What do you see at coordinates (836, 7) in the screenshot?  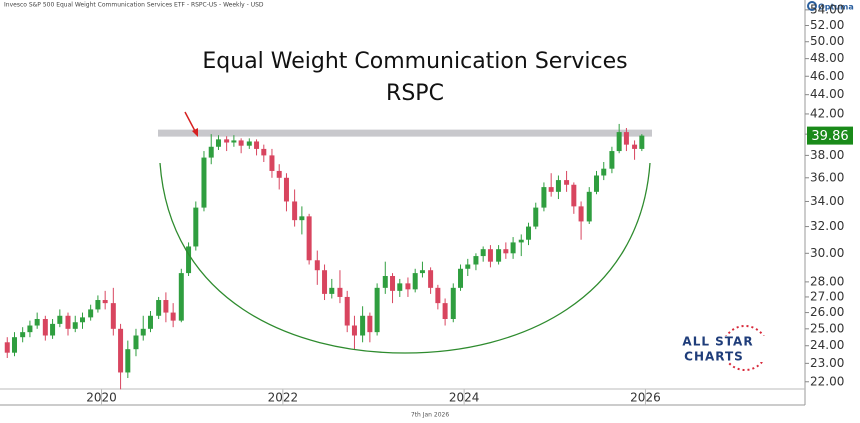 I see `brand: Optuma` at bounding box center [836, 7].